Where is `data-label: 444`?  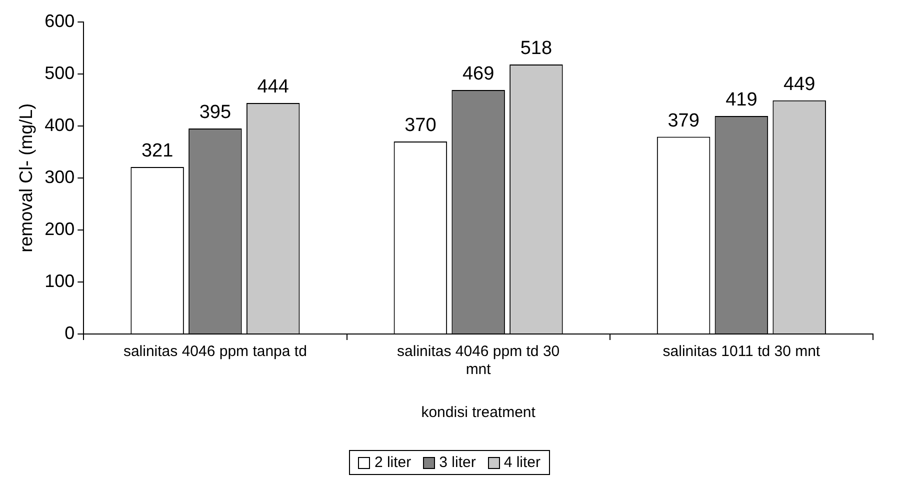
data-label: 444 is located at coordinates (273, 87).